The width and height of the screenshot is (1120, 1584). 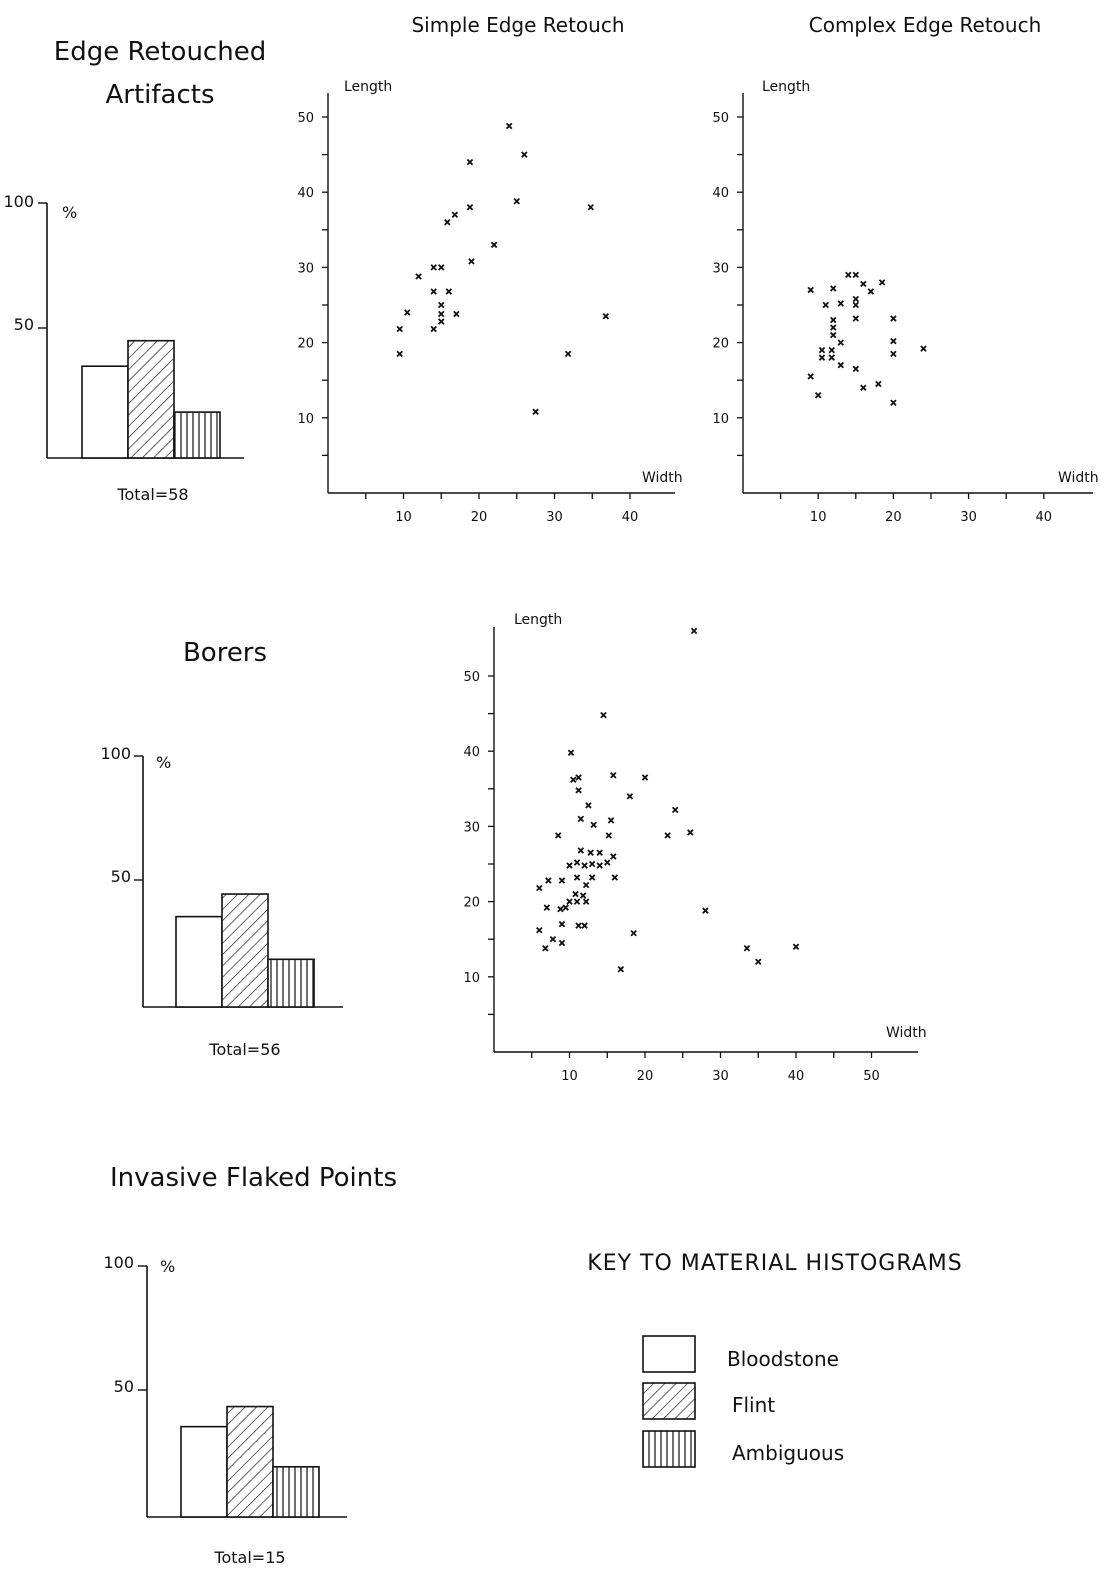 I want to click on x-tick-label: 30, so click(x=720, y=1076).